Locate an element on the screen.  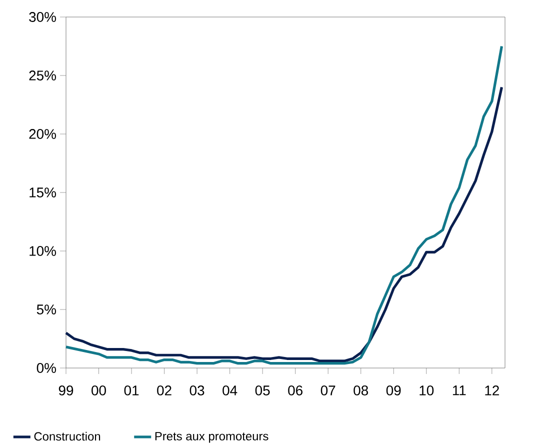
y-tick-label: 20% is located at coordinates (42, 134).